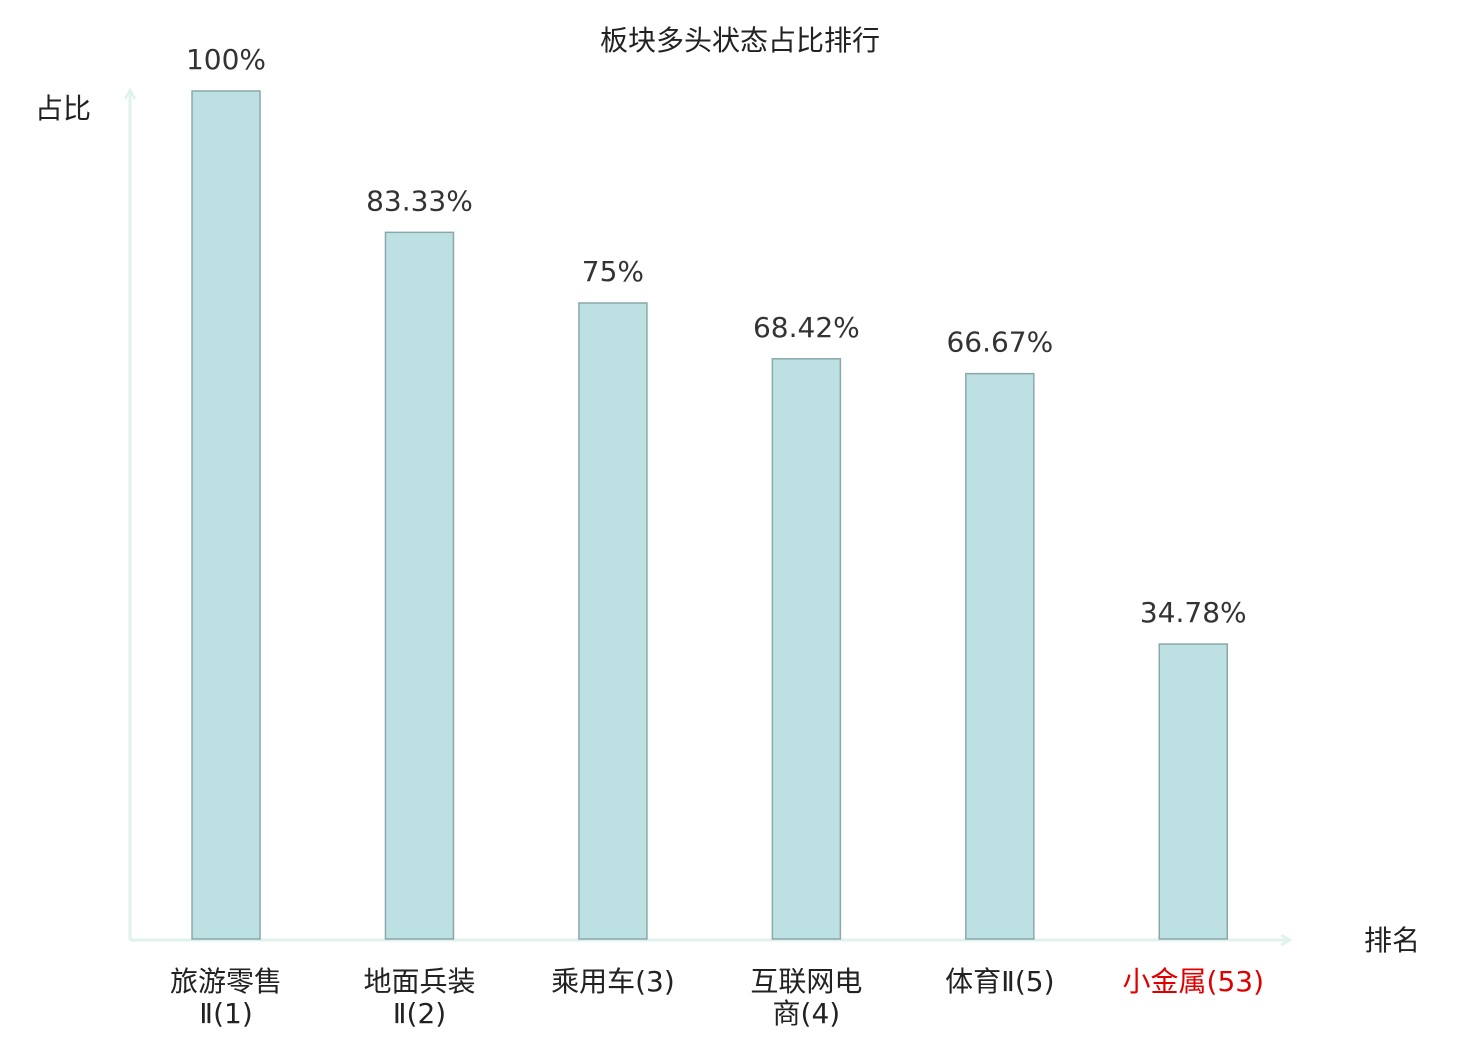 This screenshot has height=1040, width=1480. Describe the element at coordinates (419, 200) in the screenshot. I see `value-label: 83.33%` at that location.